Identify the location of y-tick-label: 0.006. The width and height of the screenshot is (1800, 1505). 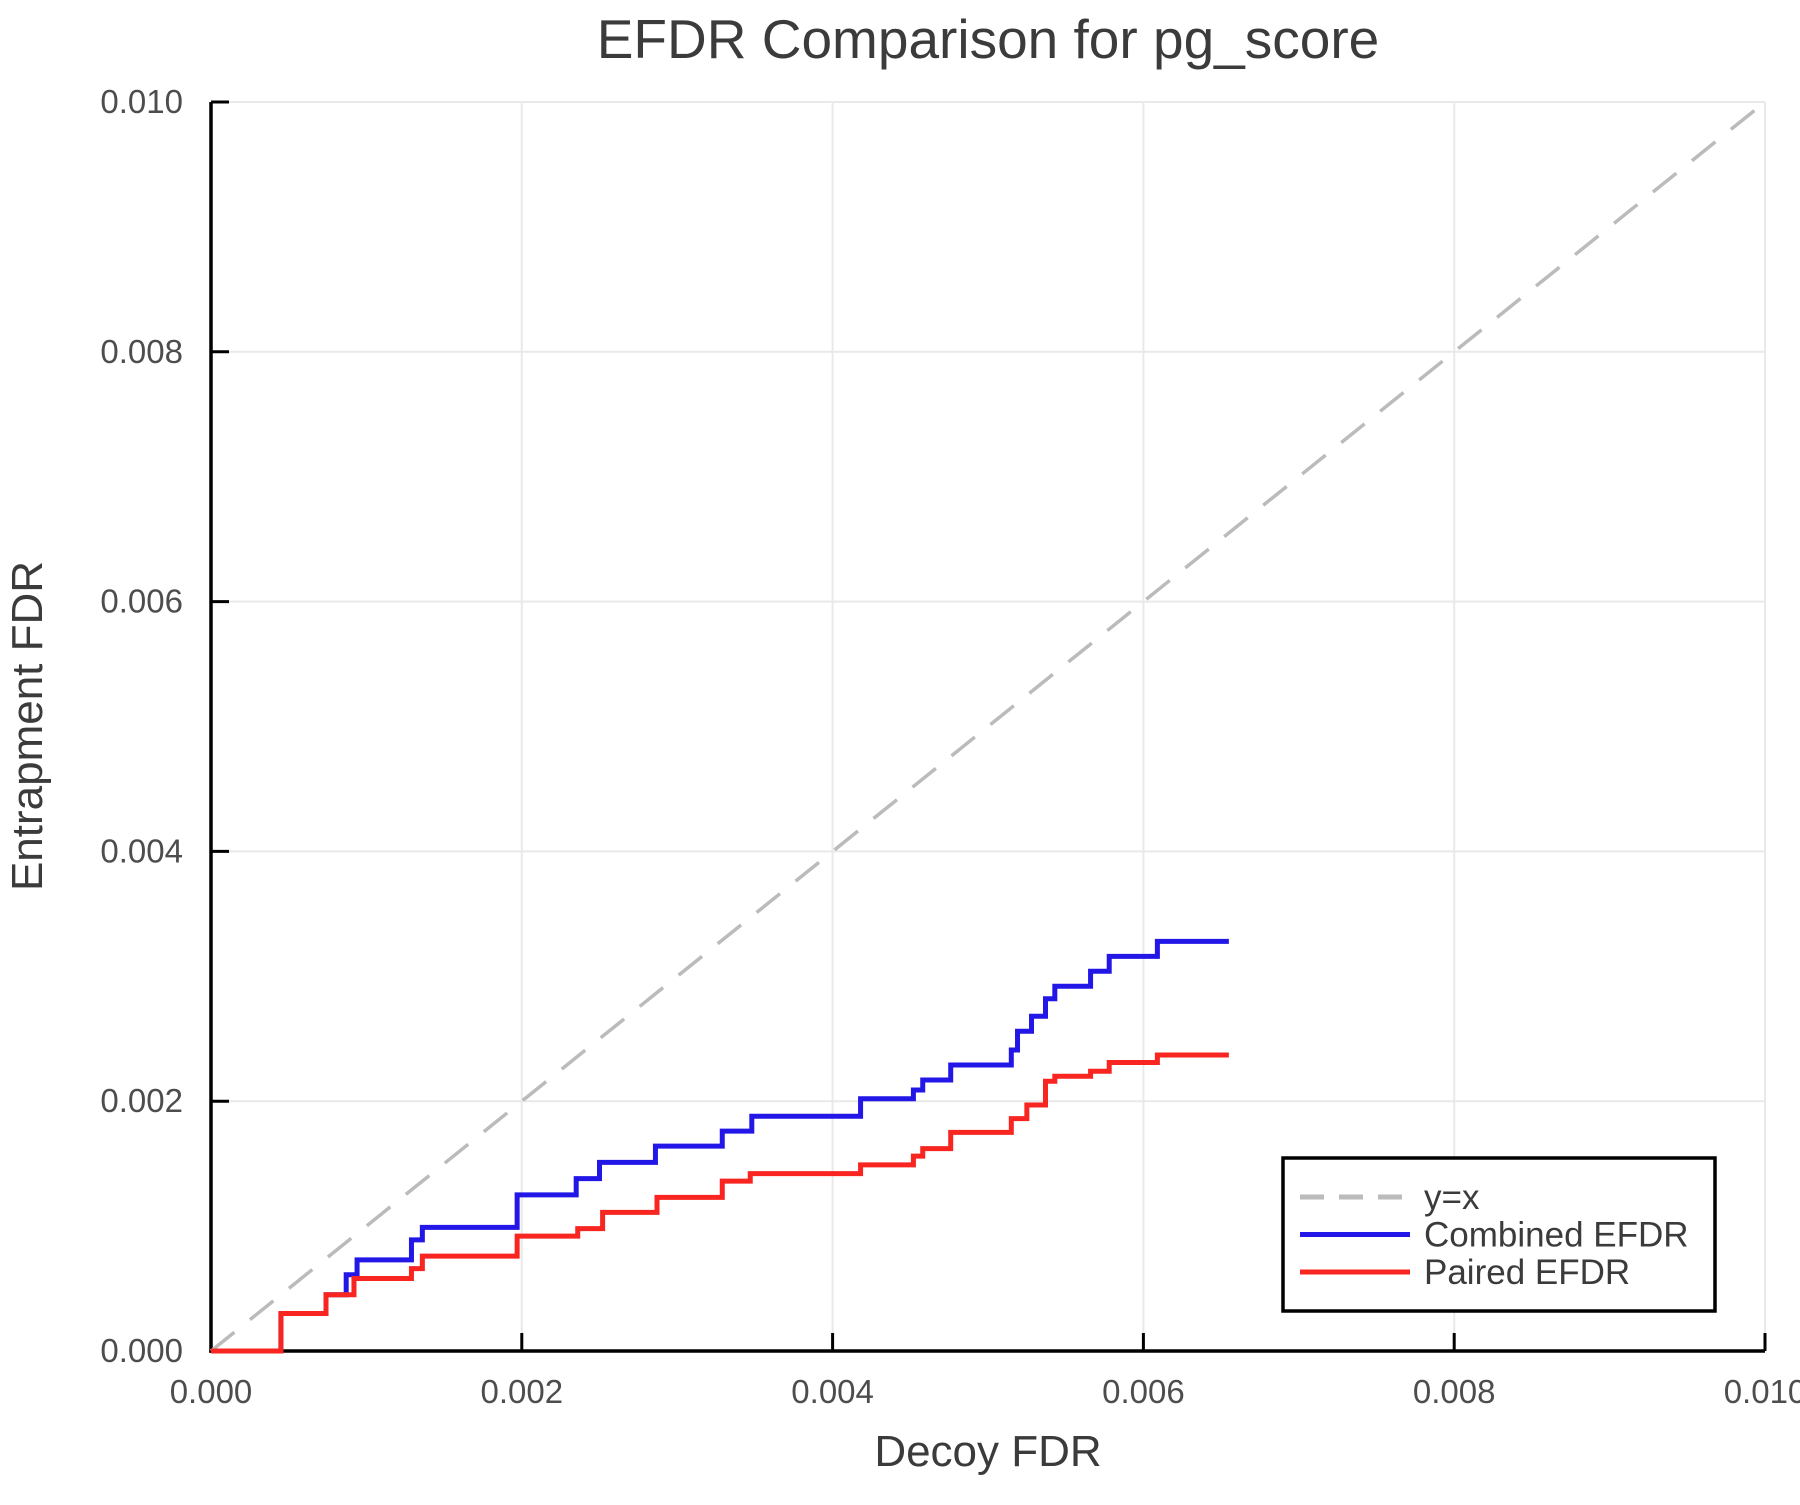
(141, 601).